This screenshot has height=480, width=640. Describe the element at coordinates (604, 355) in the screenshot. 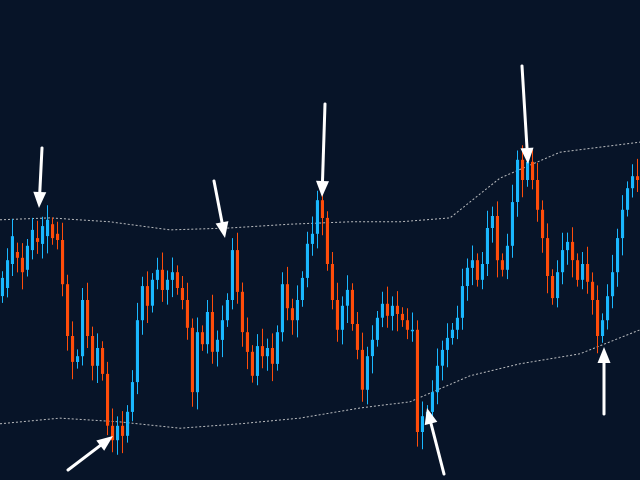

I see `buy-arrow-head` at that location.